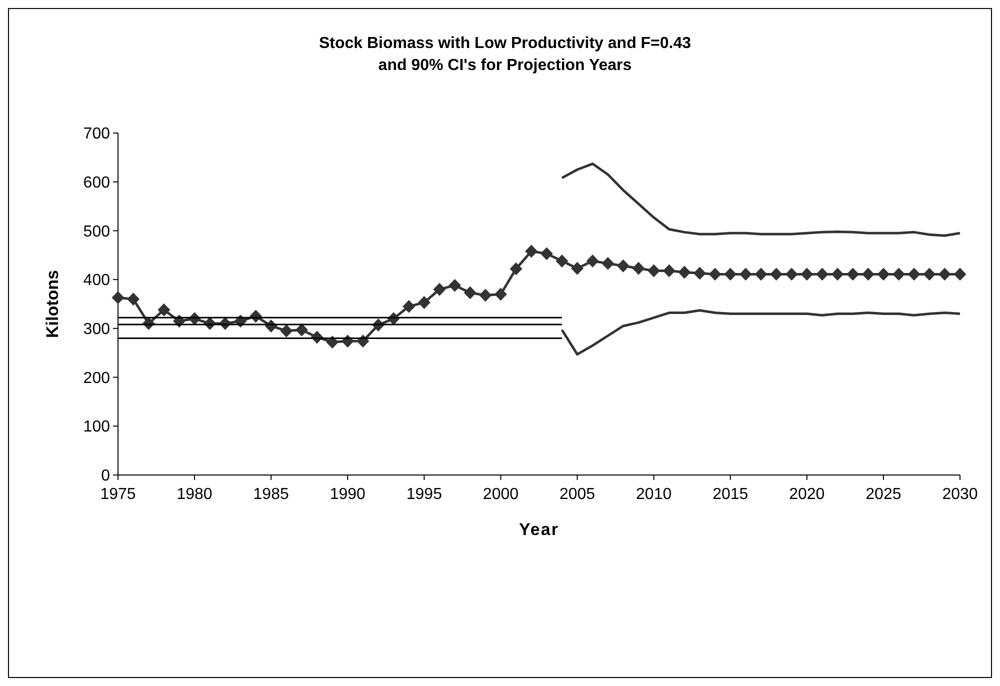 This screenshot has height=686, width=1000. Describe the element at coordinates (96, 329) in the screenshot. I see `y-tick-label: 300` at that location.